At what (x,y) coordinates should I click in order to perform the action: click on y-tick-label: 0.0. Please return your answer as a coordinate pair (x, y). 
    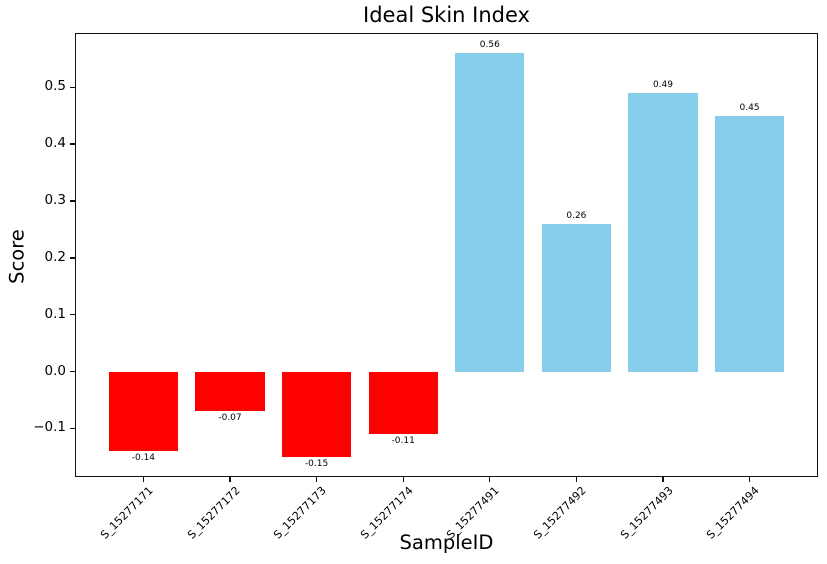
    Looking at the image, I should click on (55, 370).